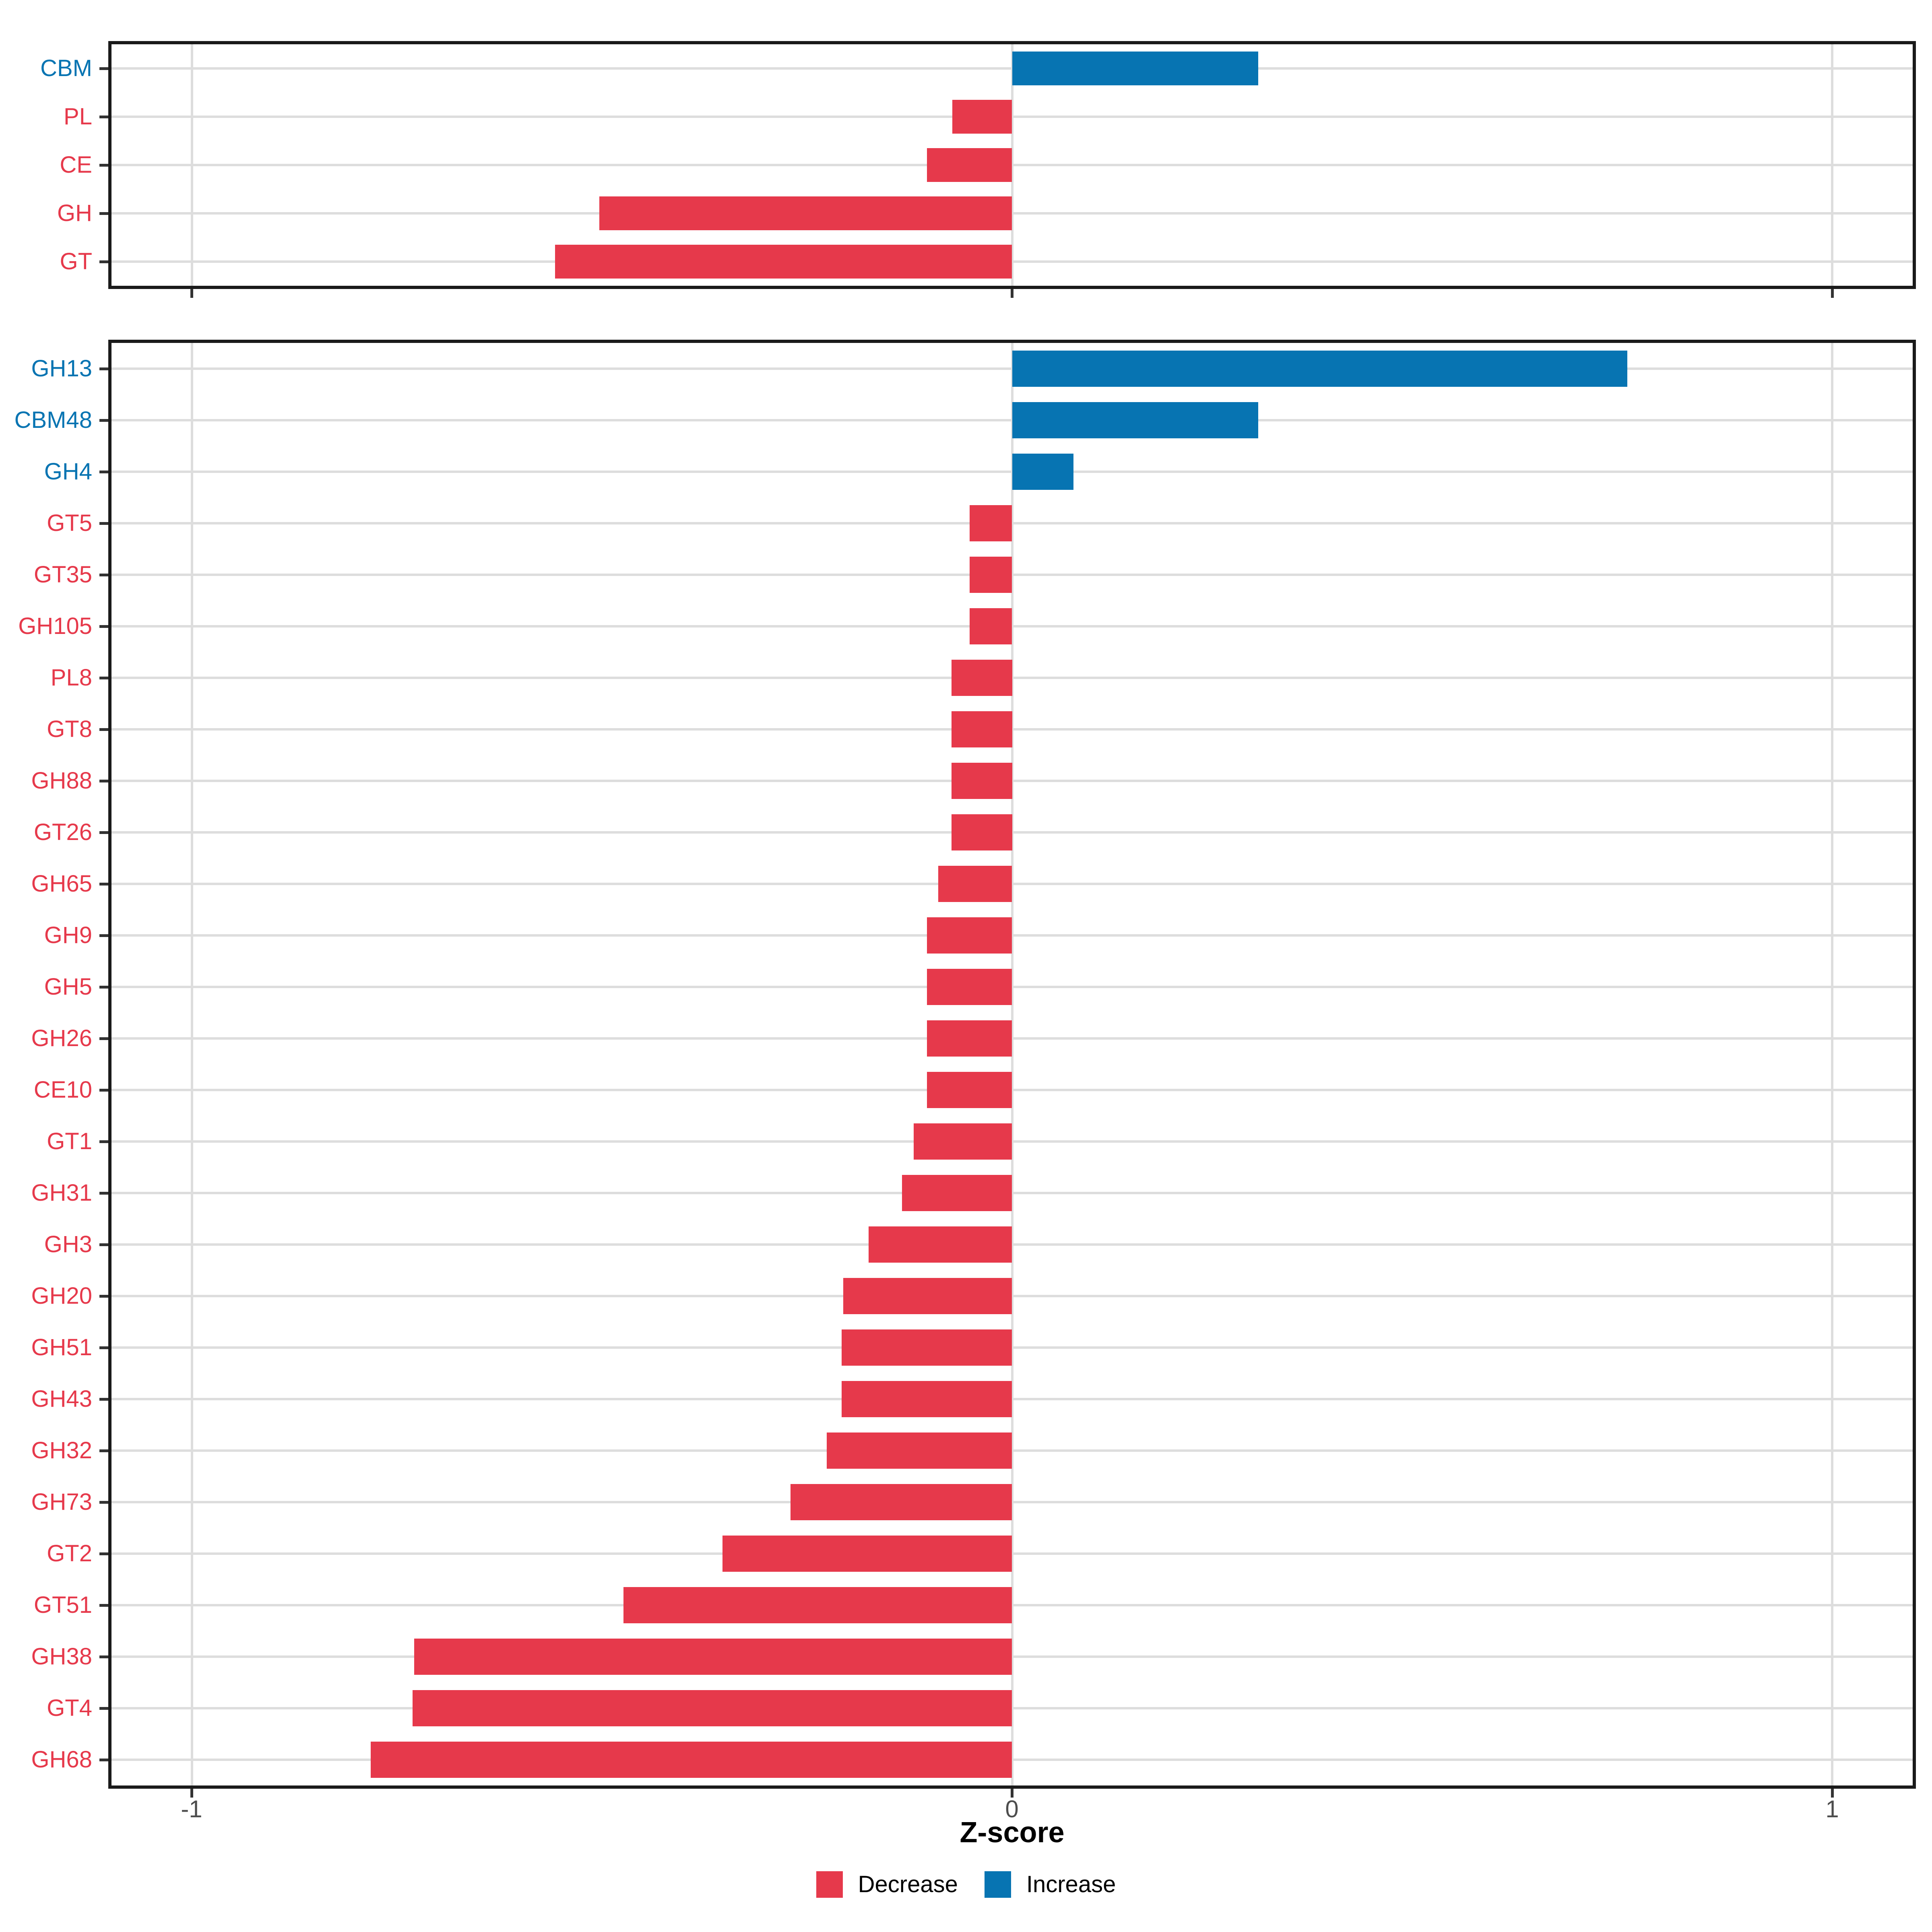 This screenshot has width=1932, height=1932. I want to click on bar-GH51, so click(926, 1347).